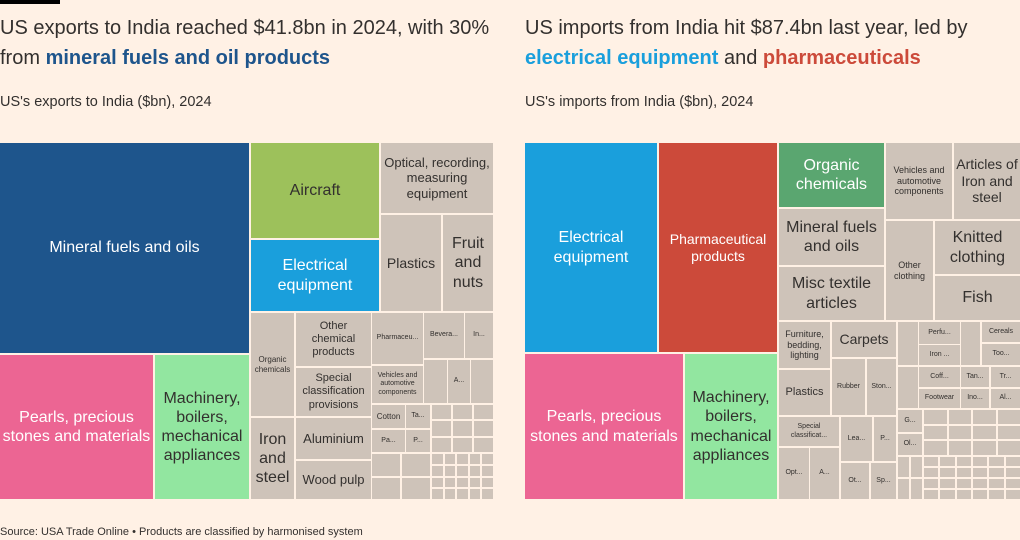 Image resolution: width=1020 pixels, height=540 pixels. Describe the element at coordinates (919, 181) in the screenshot. I see `treemap-cell: Vehicles and automotive components` at that location.